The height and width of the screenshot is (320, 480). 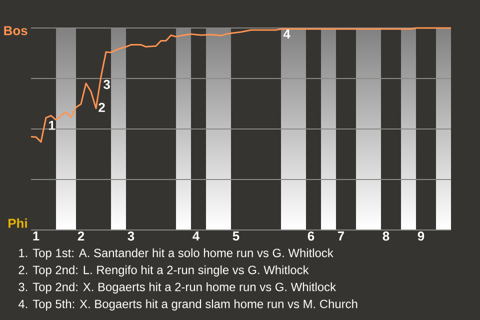 I want to click on text: Bos, so click(x=16, y=31).